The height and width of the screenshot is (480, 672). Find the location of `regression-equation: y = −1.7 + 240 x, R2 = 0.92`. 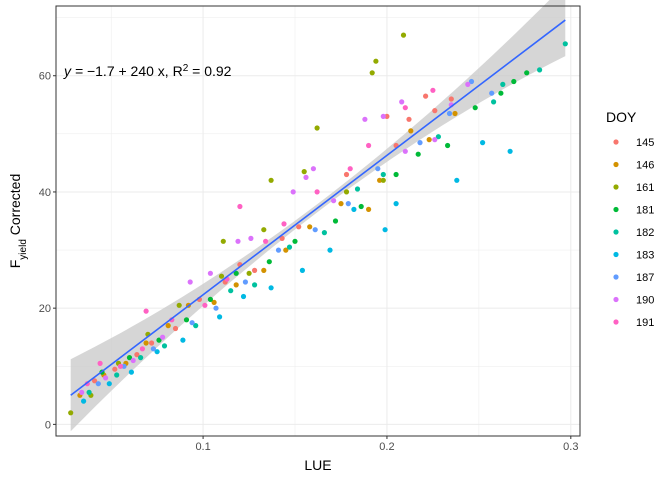

regression-equation: y = −1.7 + 240 x, R2 = 0.92 is located at coordinates (147, 71).